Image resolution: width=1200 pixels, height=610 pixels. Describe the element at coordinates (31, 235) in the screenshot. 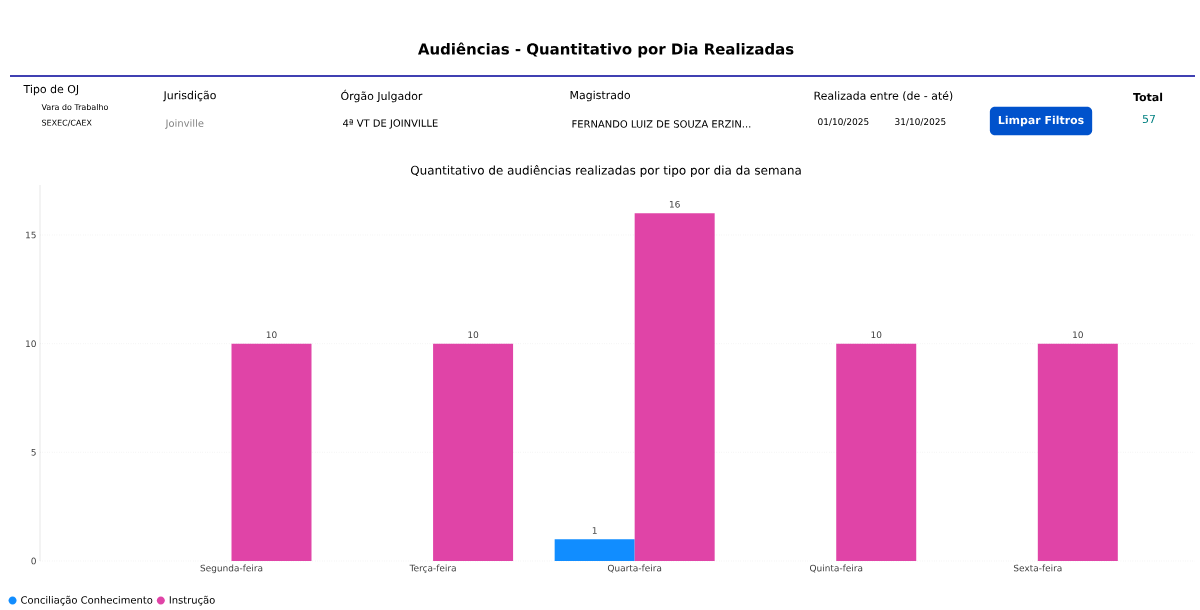

I see `y-tick-label: 15` at that location.